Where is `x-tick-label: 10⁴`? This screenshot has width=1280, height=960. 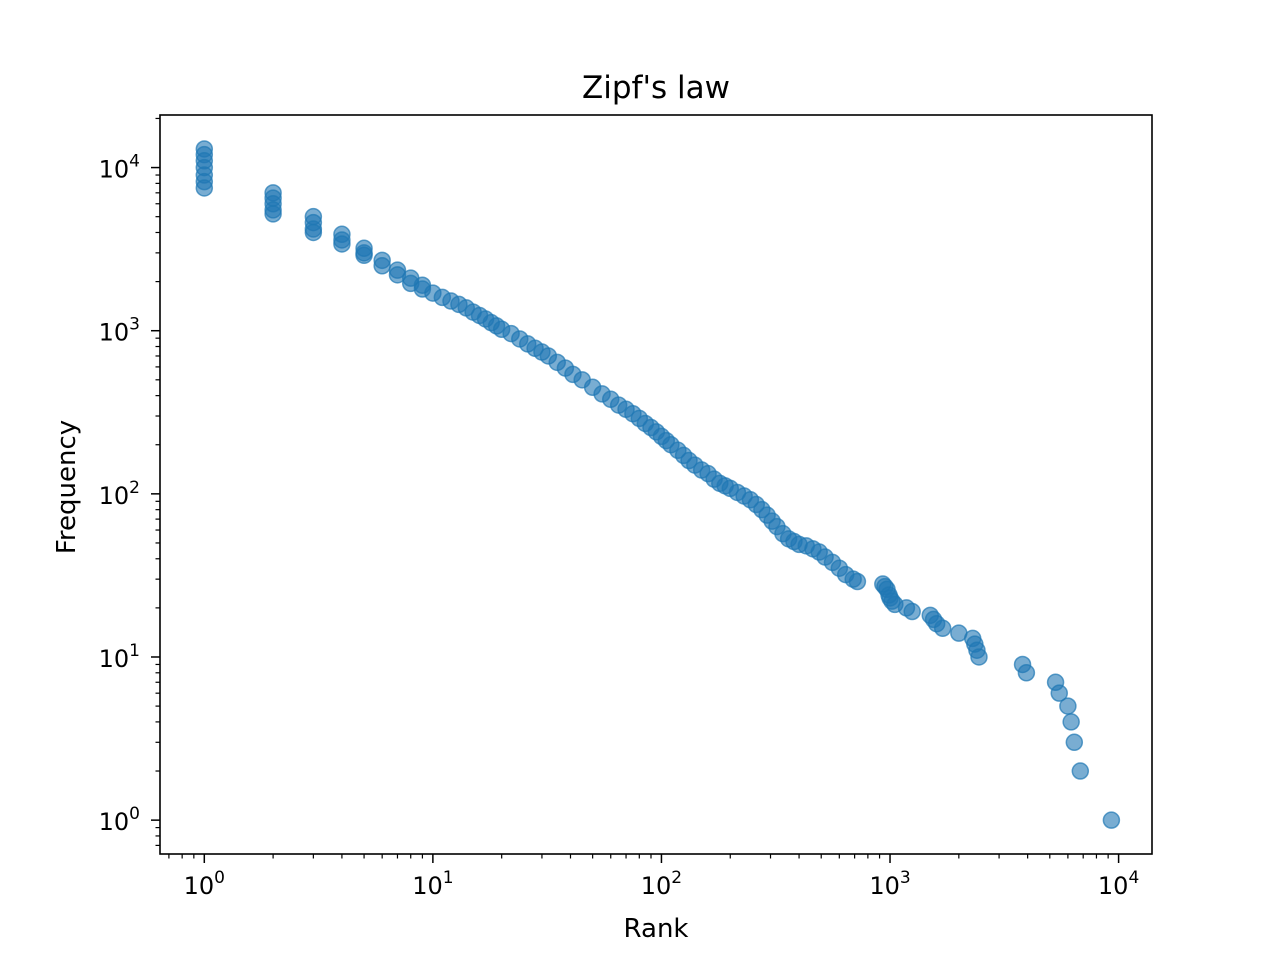
x-tick-label: 10⁴ is located at coordinates (1118, 884).